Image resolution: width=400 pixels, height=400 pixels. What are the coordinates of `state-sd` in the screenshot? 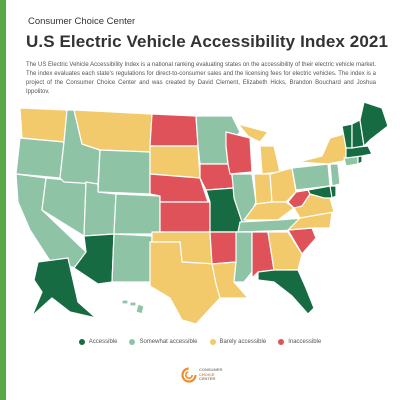 It's located at (175, 162).